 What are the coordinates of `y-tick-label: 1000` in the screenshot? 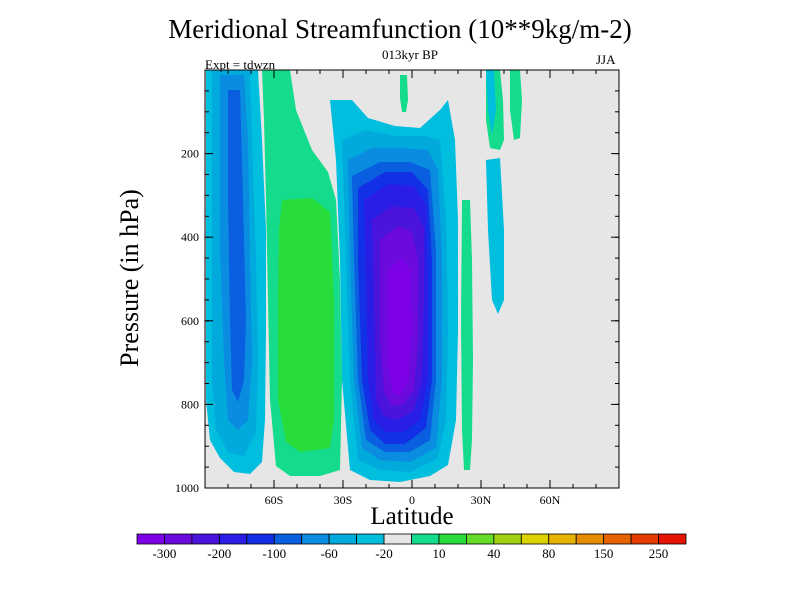 It's located at (187, 488).